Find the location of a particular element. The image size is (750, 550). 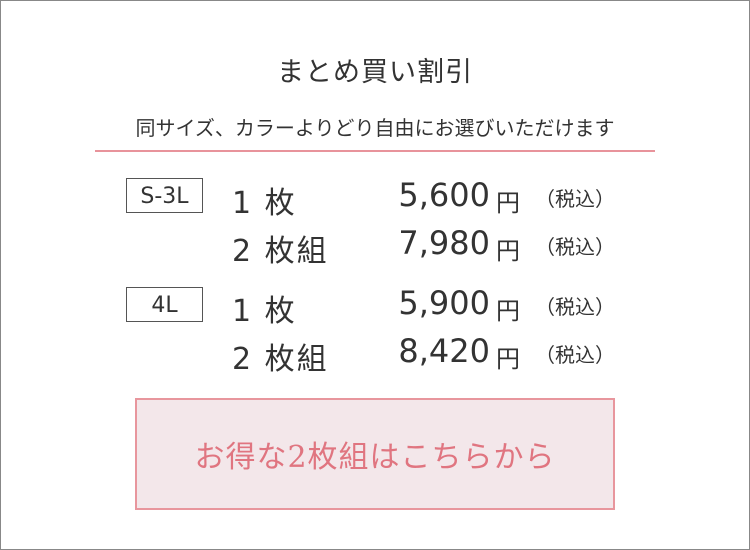

two-pack-deal-button: お得な2枚組はこちらから is located at coordinates (375, 454).